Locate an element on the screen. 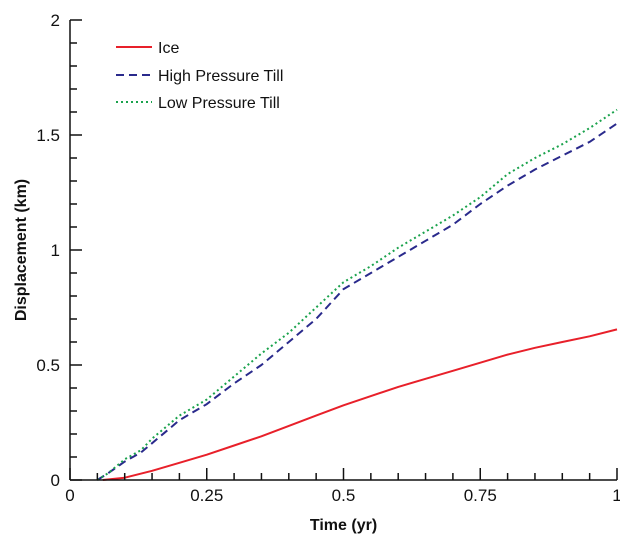 The width and height of the screenshot is (620, 538). y-tick-label: 1.5 is located at coordinates (48, 135).